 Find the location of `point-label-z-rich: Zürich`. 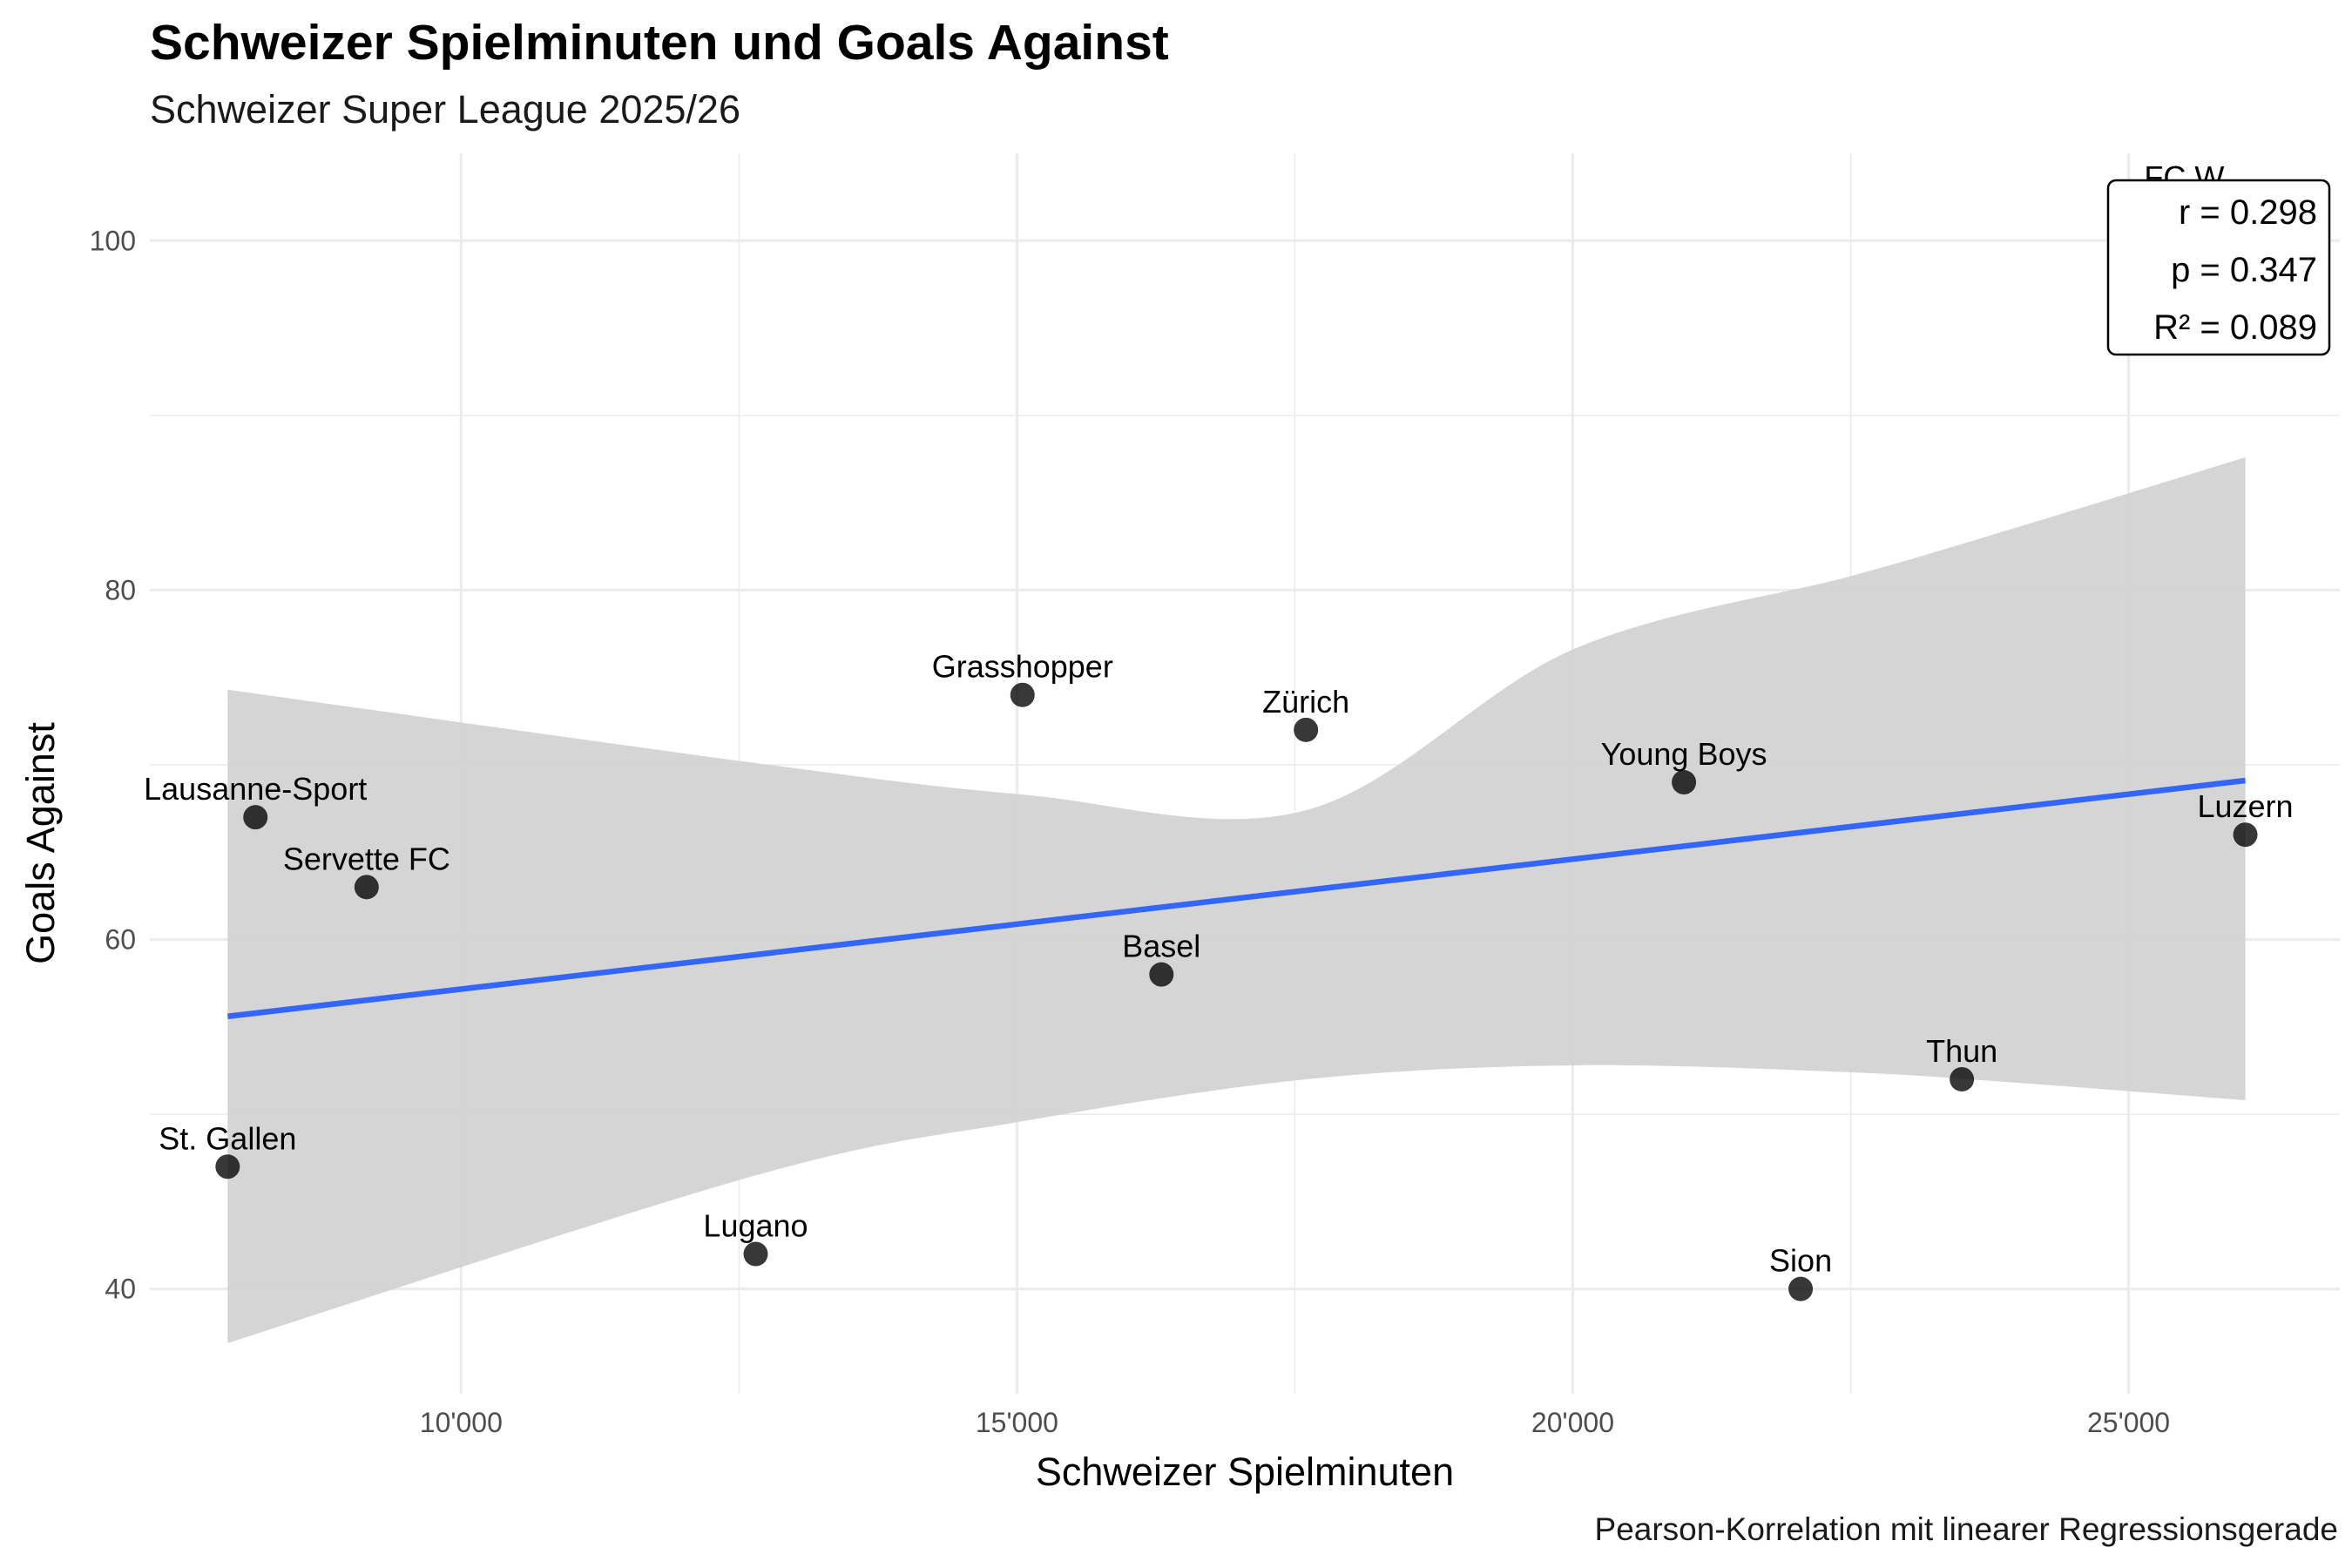

point-label-z-rich: Zürich is located at coordinates (1305, 702).